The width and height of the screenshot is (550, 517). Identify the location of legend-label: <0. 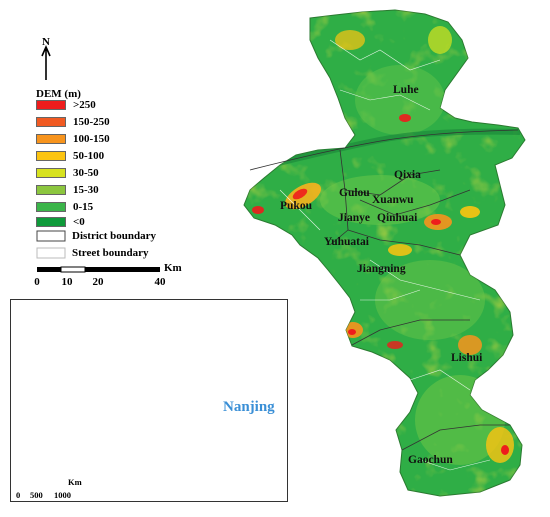
(79, 222).